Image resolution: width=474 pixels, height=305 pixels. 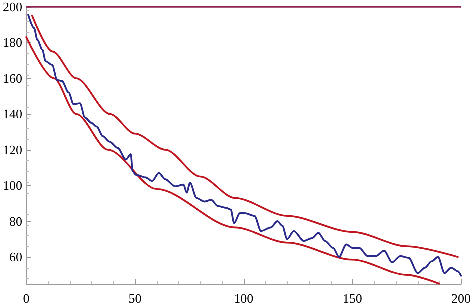 What do you see at coordinates (244, 298) in the screenshot?
I see `x-tick-label: 100` at bounding box center [244, 298].